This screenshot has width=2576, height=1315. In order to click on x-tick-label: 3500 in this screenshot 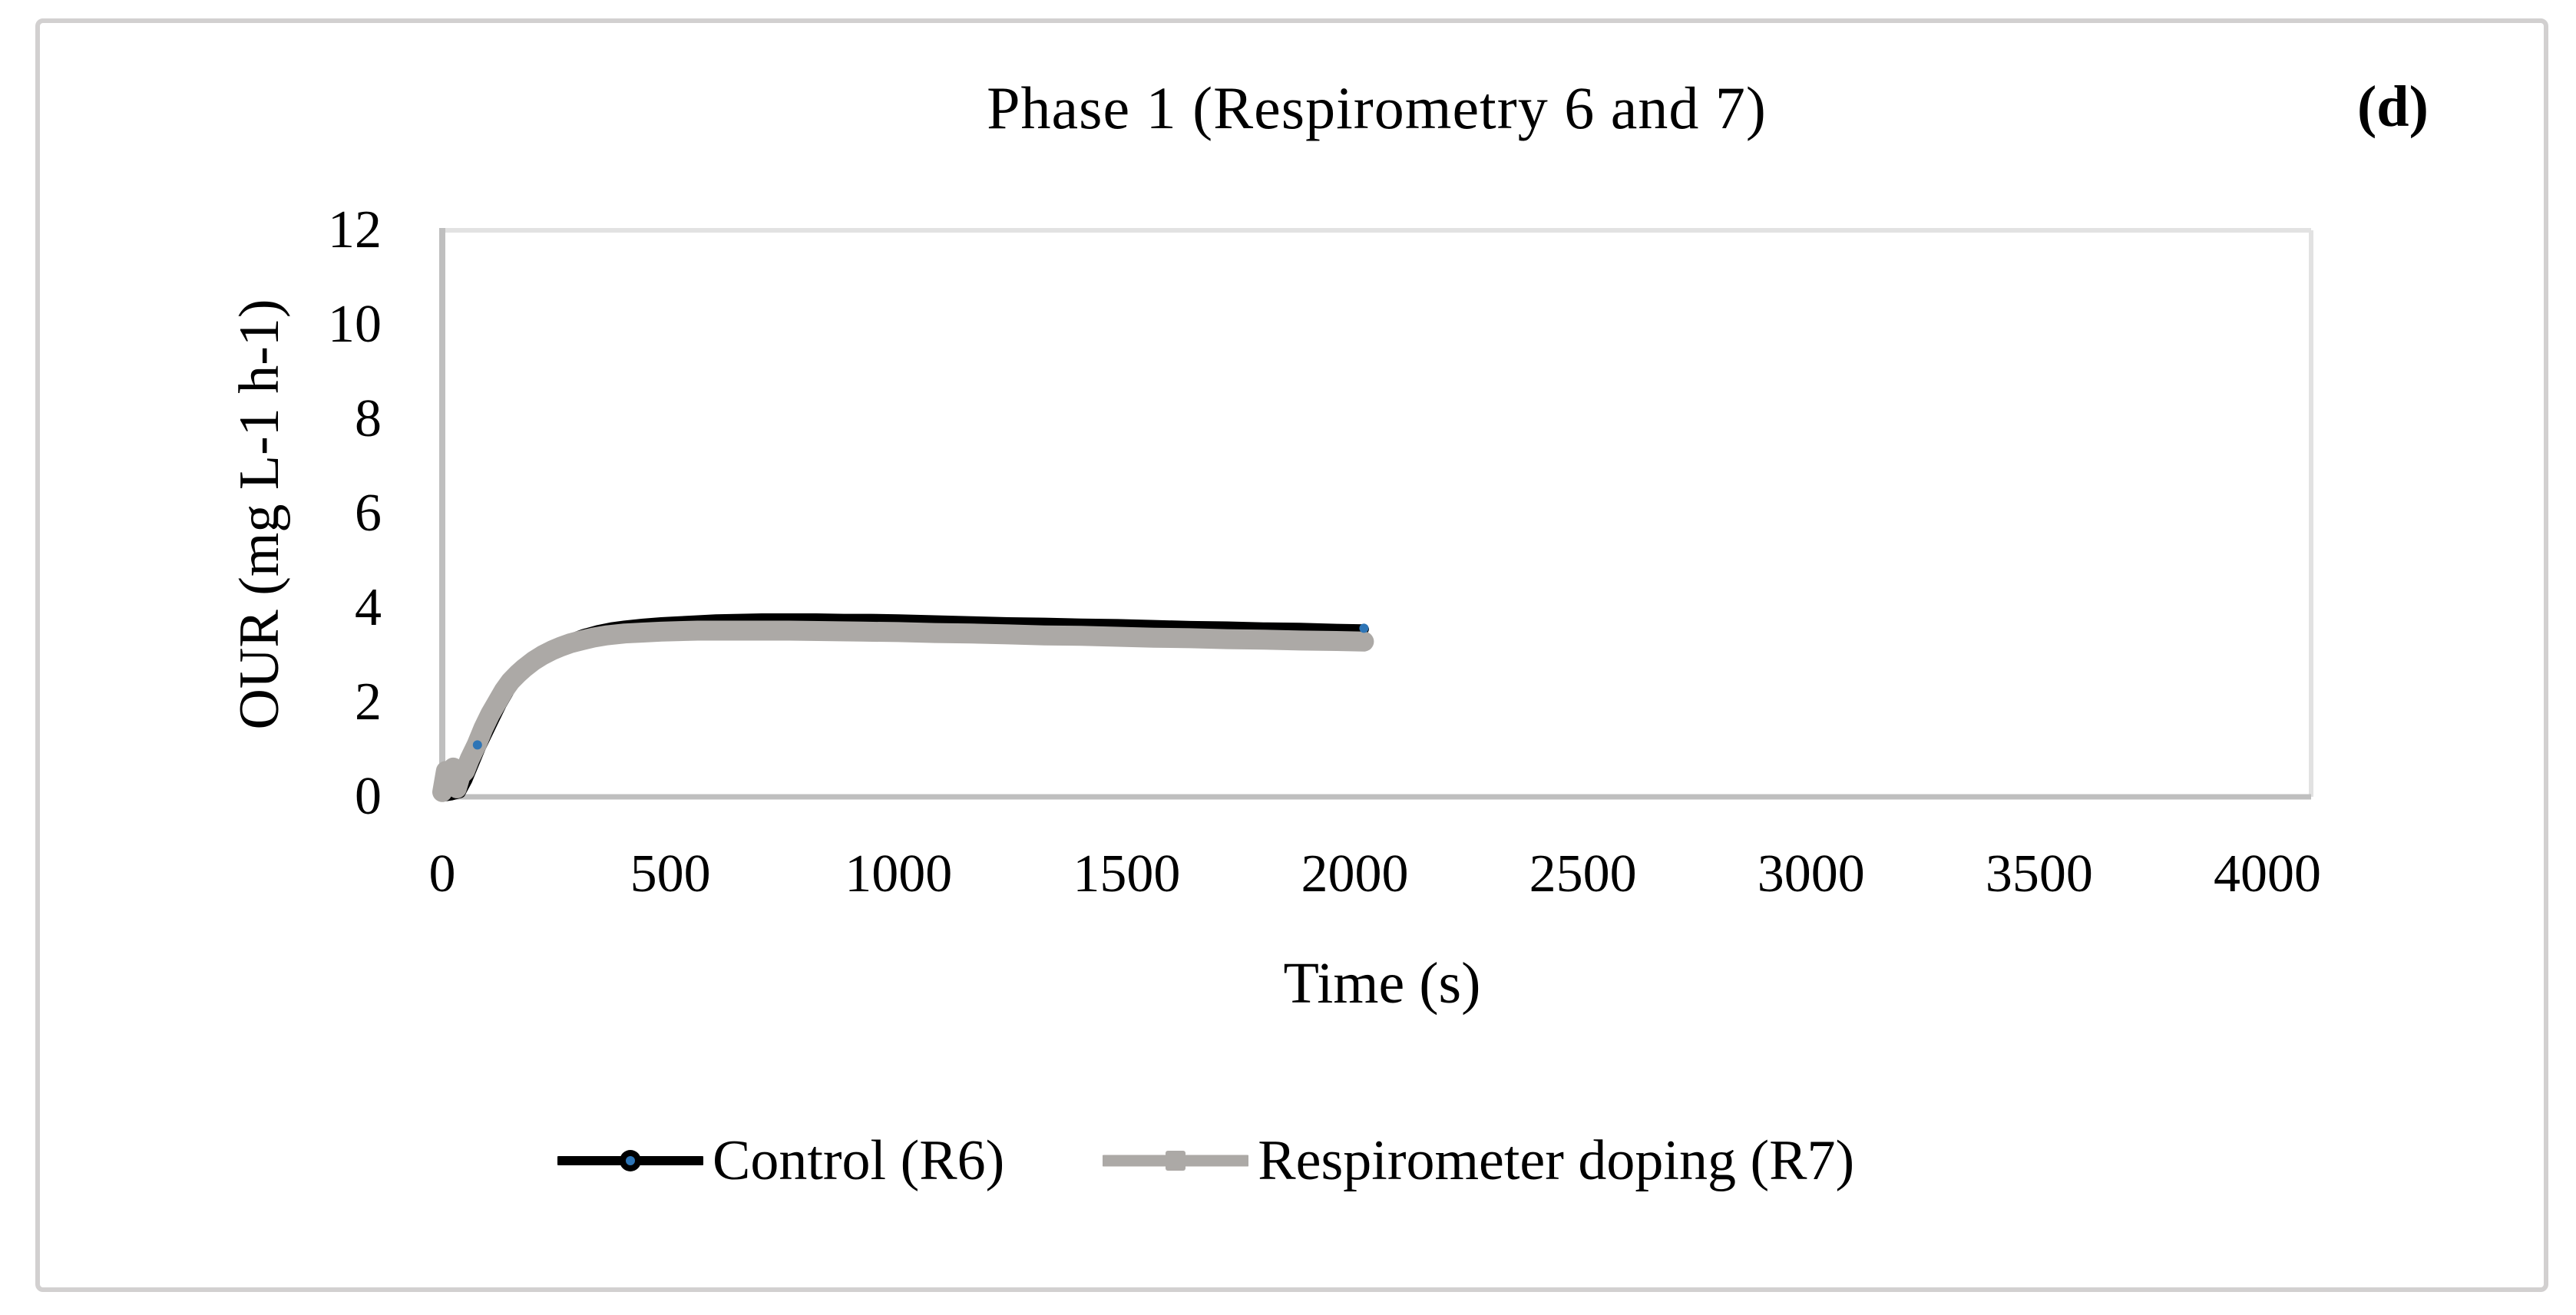, I will do `click(2039, 874)`.